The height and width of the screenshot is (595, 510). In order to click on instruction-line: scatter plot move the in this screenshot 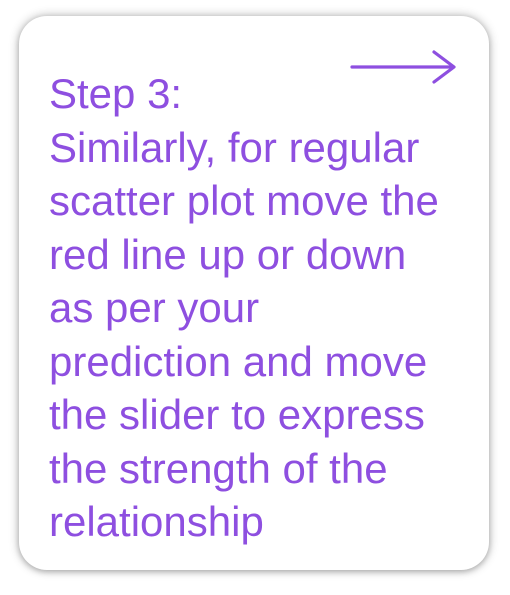, I will do `click(244, 200)`.